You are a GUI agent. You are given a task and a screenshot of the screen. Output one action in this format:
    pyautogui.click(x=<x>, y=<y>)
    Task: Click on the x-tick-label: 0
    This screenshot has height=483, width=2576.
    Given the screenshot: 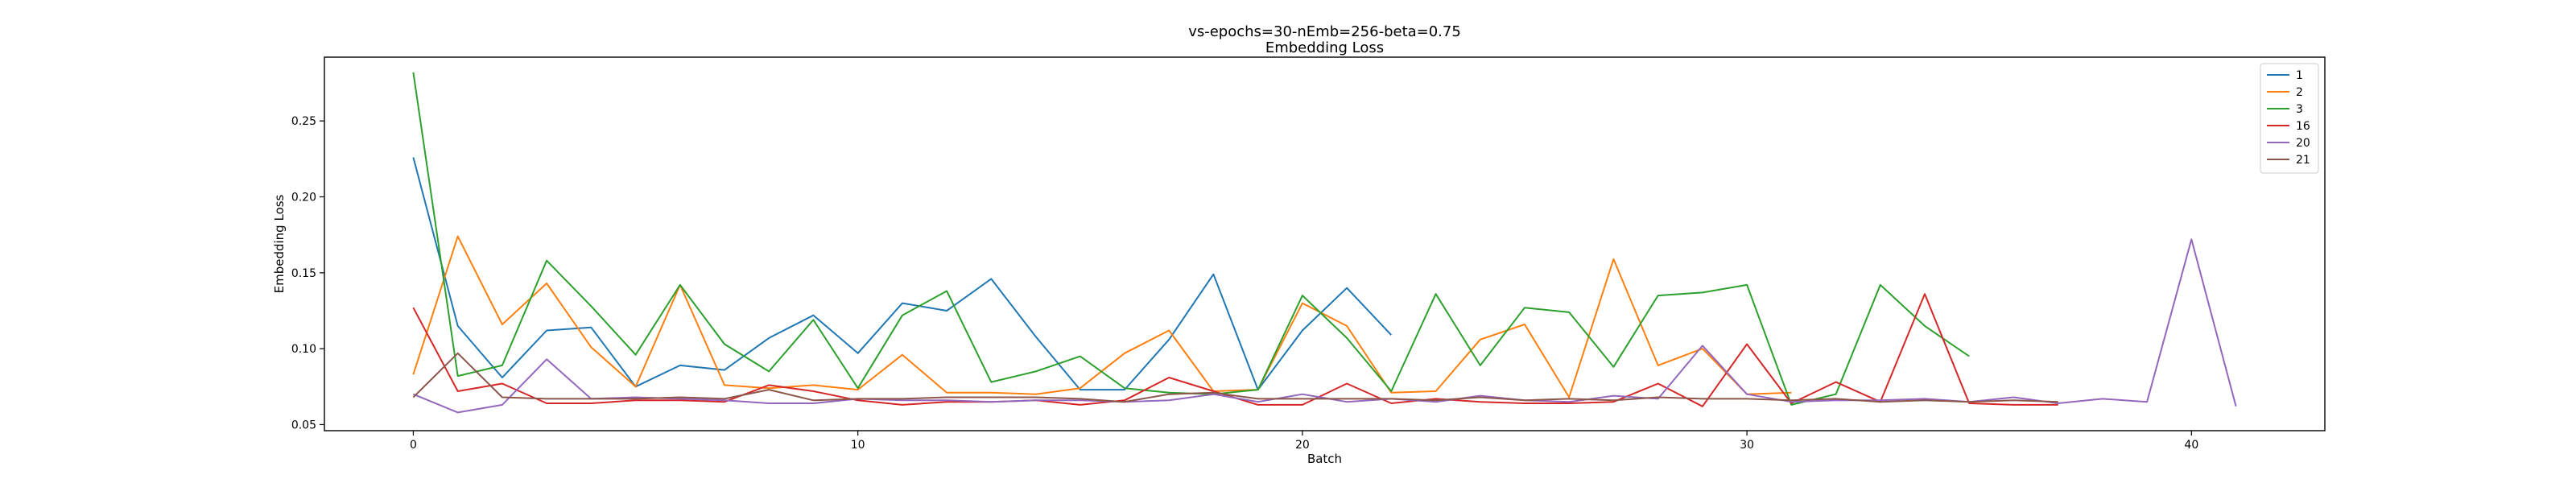 What is the action you would take?
    pyautogui.click(x=413, y=445)
    